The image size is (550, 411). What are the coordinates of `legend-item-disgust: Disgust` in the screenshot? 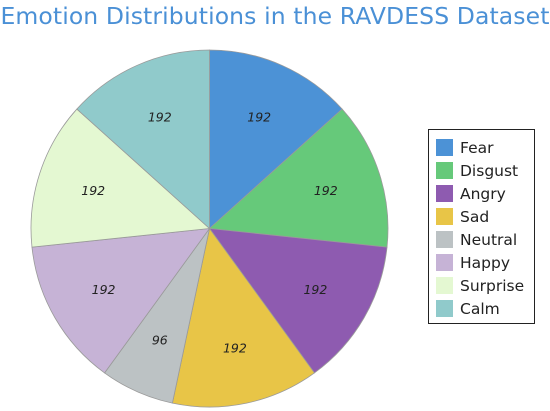 It's located at (485, 170).